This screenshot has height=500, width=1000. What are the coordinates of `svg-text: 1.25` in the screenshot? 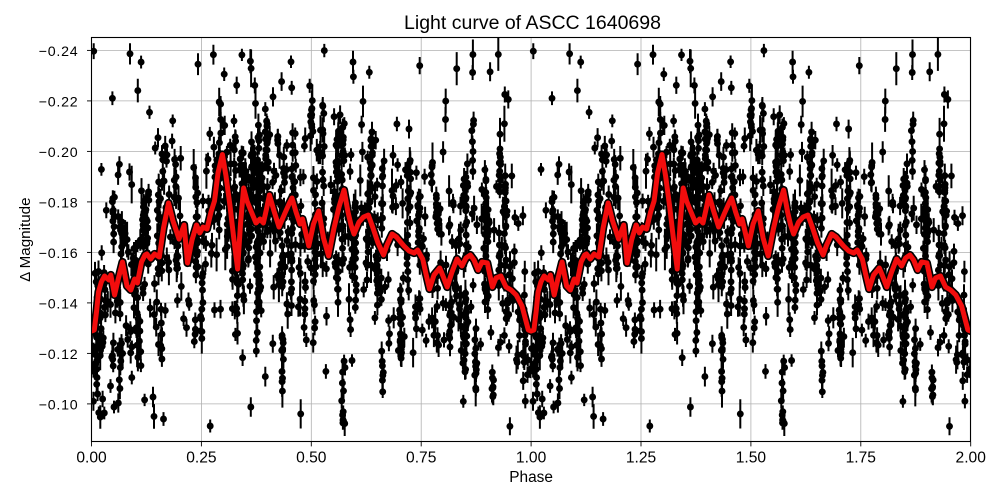 It's located at (641, 458).